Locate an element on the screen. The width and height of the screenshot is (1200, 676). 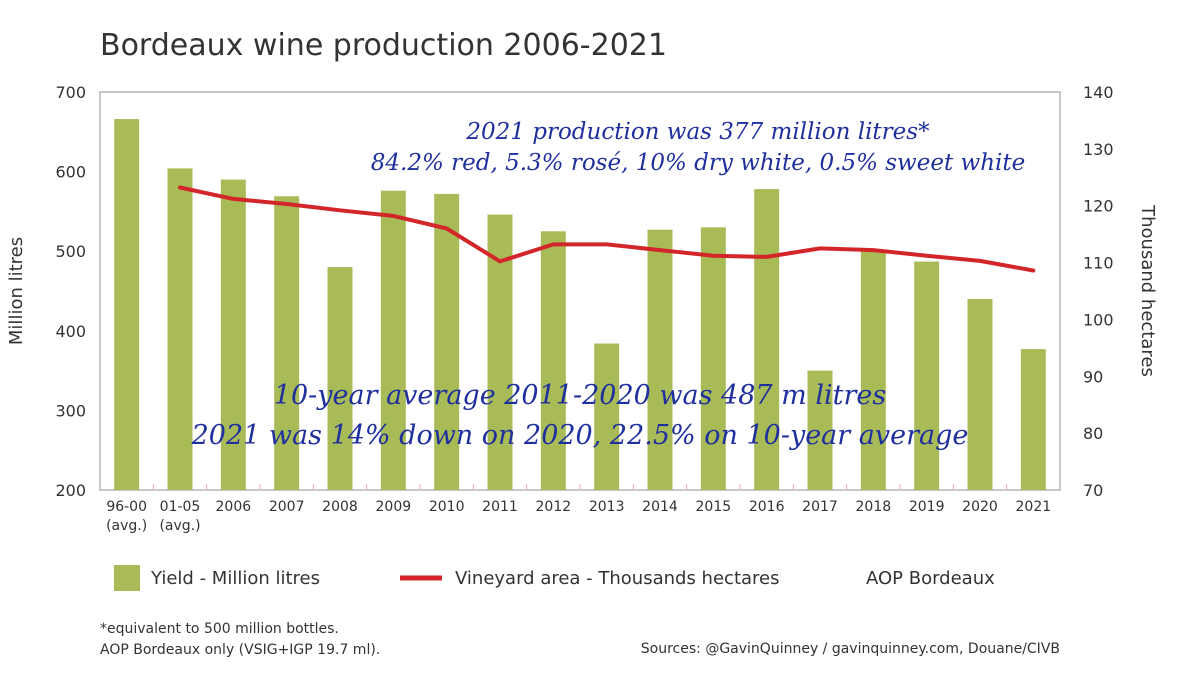
x-tick-label-2014: 2014 is located at coordinates (660, 507).